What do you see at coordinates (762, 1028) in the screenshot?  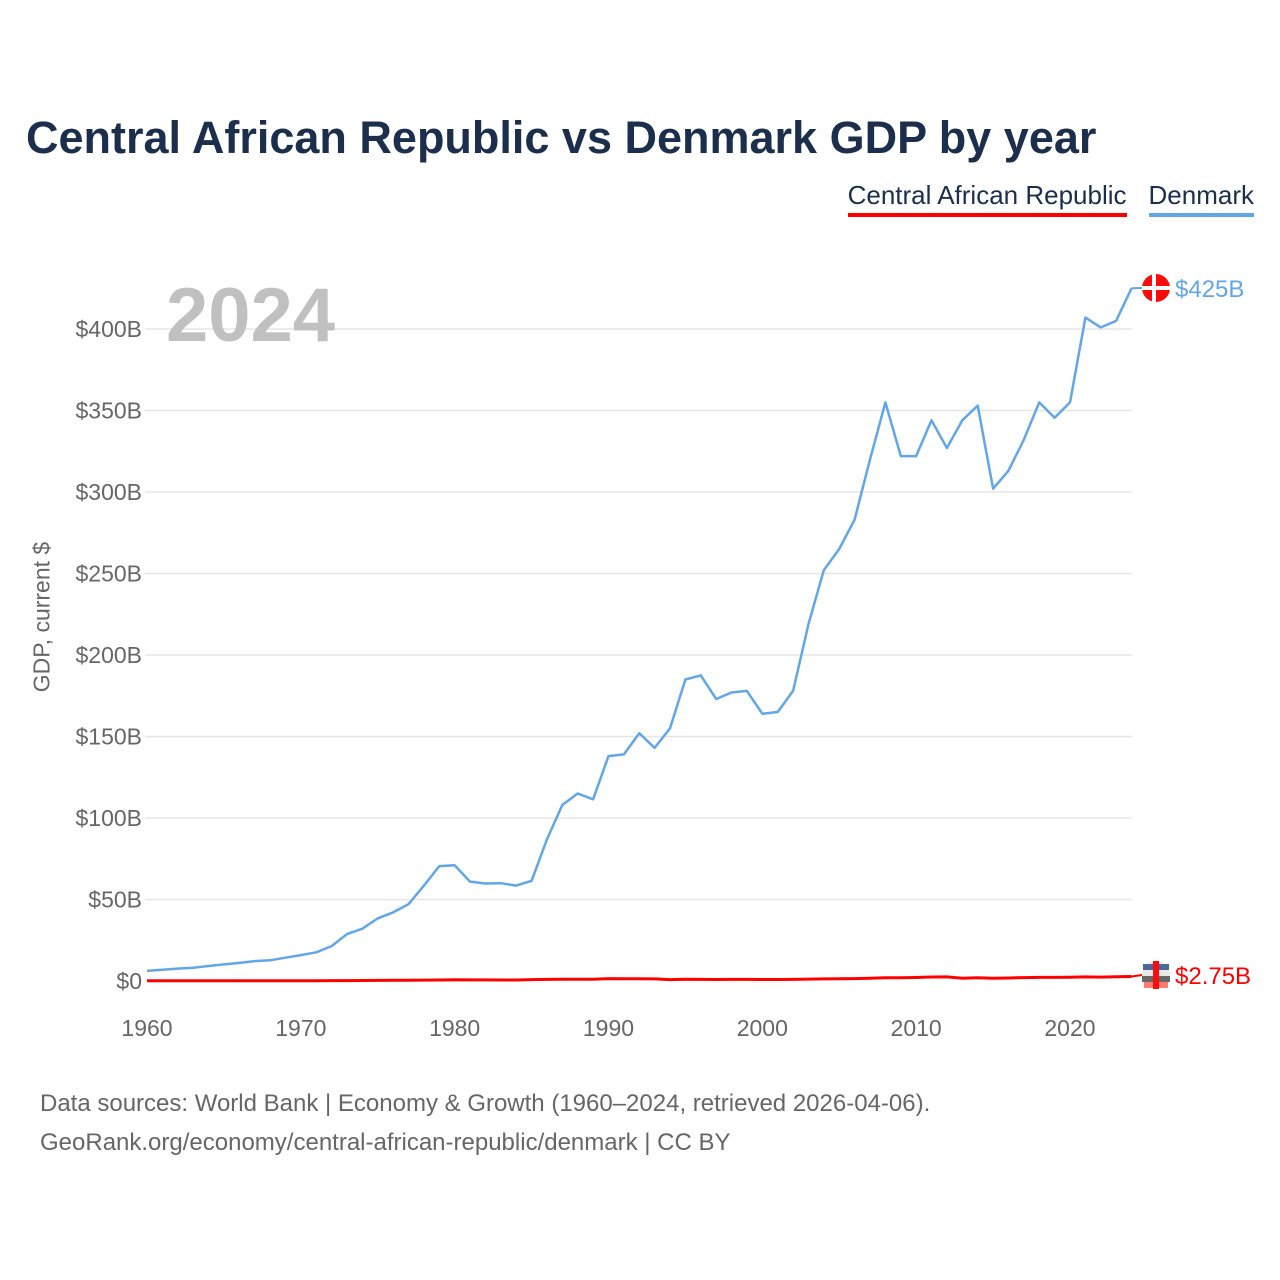 I see `x-tick-label: 2000` at bounding box center [762, 1028].